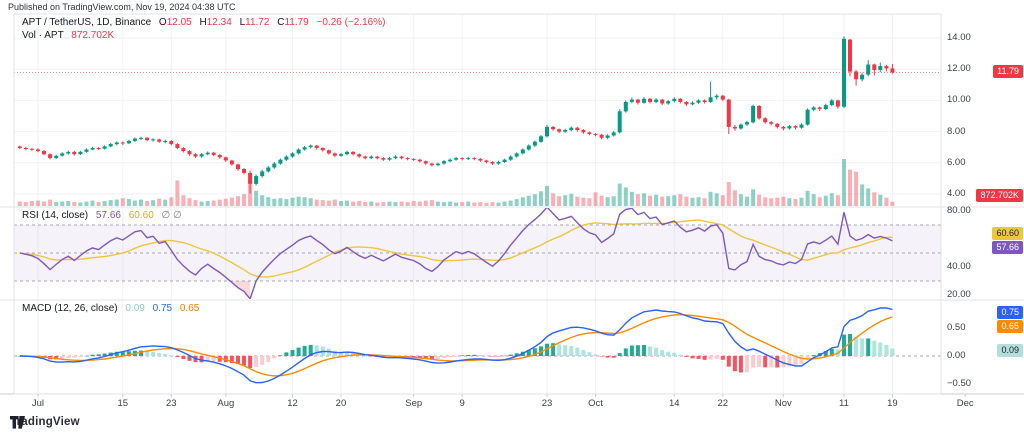 The height and width of the screenshot is (434, 1024). I want to click on ohlc-high-value: 12.34, so click(219, 22).